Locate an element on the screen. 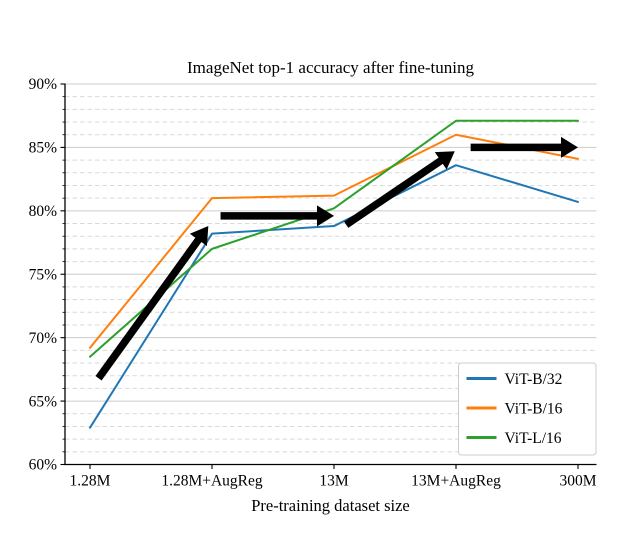 This screenshot has width=622, height=542. x-tick-label: 13M+AugReg is located at coordinates (456, 481).